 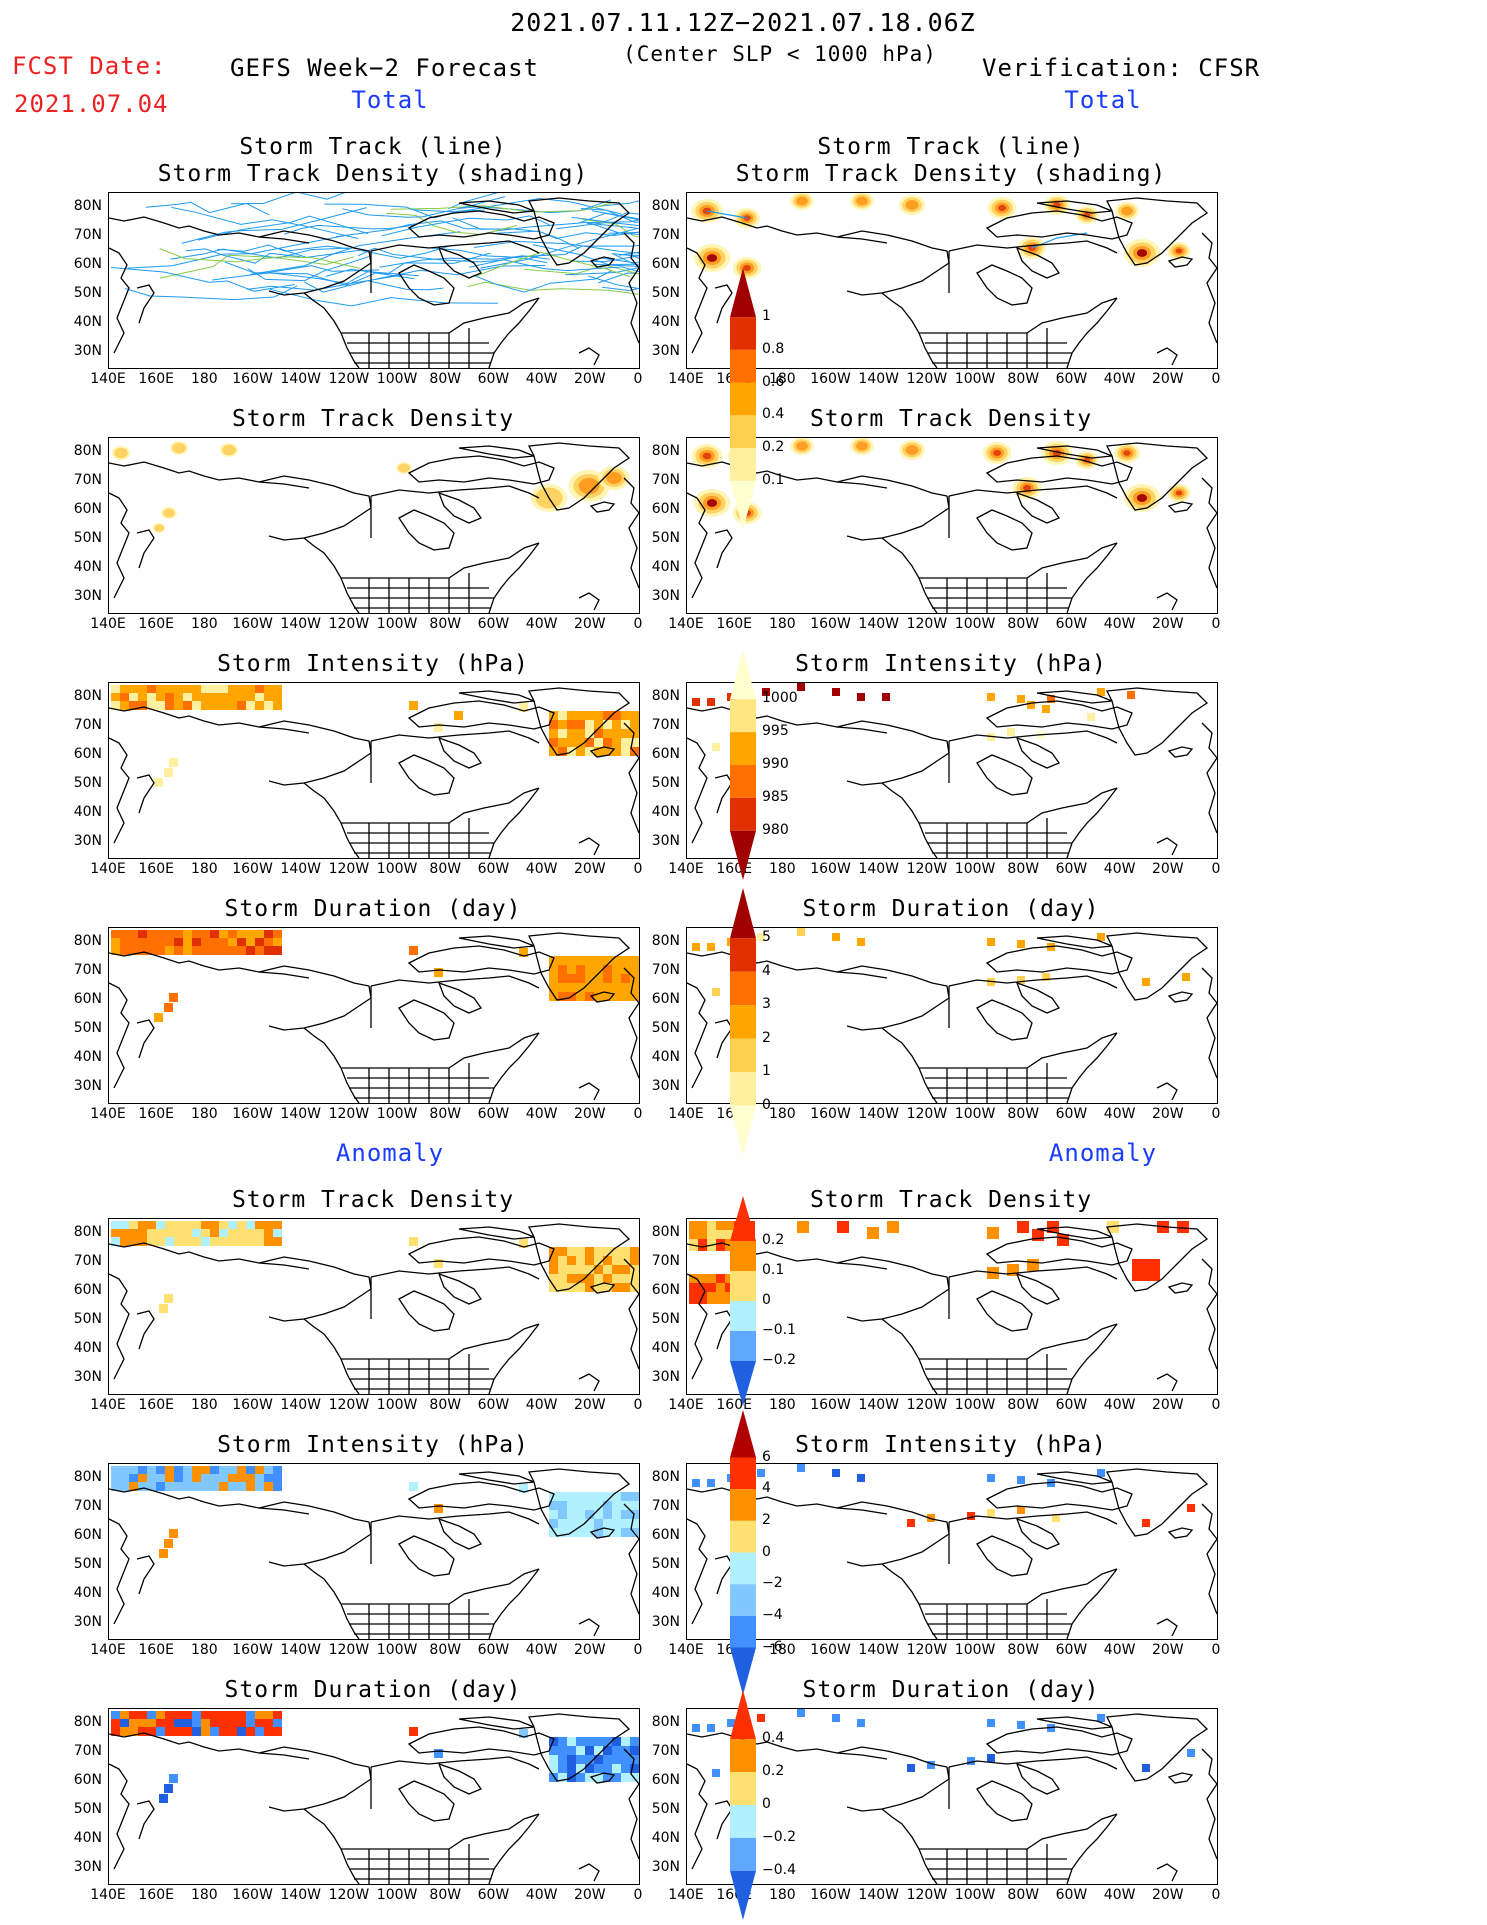 What do you see at coordinates (397, 869) in the screenshot?
I see `x-axis-tick-label: 100W` at bounding box center [397, 869].